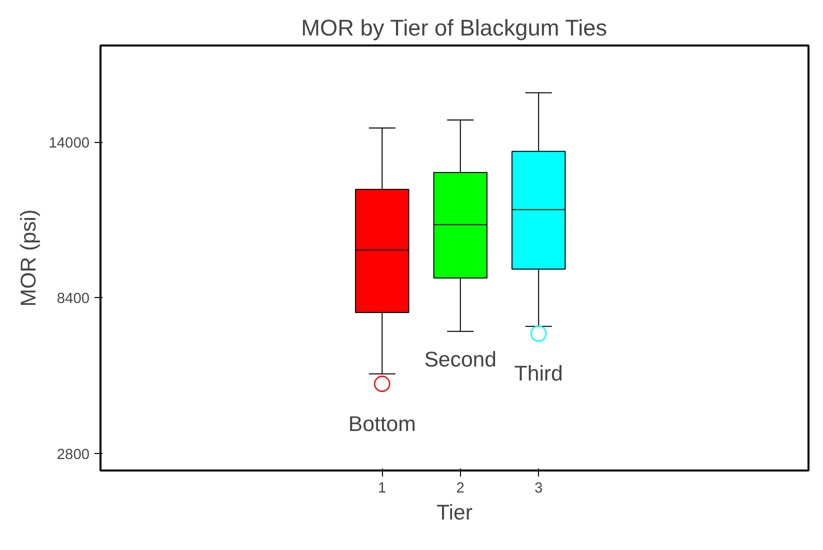 The height and width of the screenshot is (550, 823). I want to click on x-axis-title: Tier, so click(454, 512).